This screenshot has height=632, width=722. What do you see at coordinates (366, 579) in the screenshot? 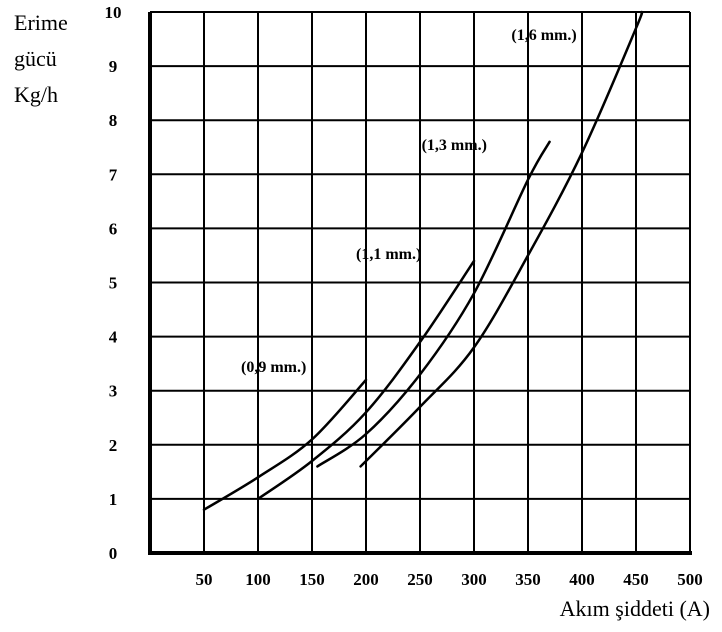
I see `x-tick-label-200: 200` at bounding box center [366, 579].